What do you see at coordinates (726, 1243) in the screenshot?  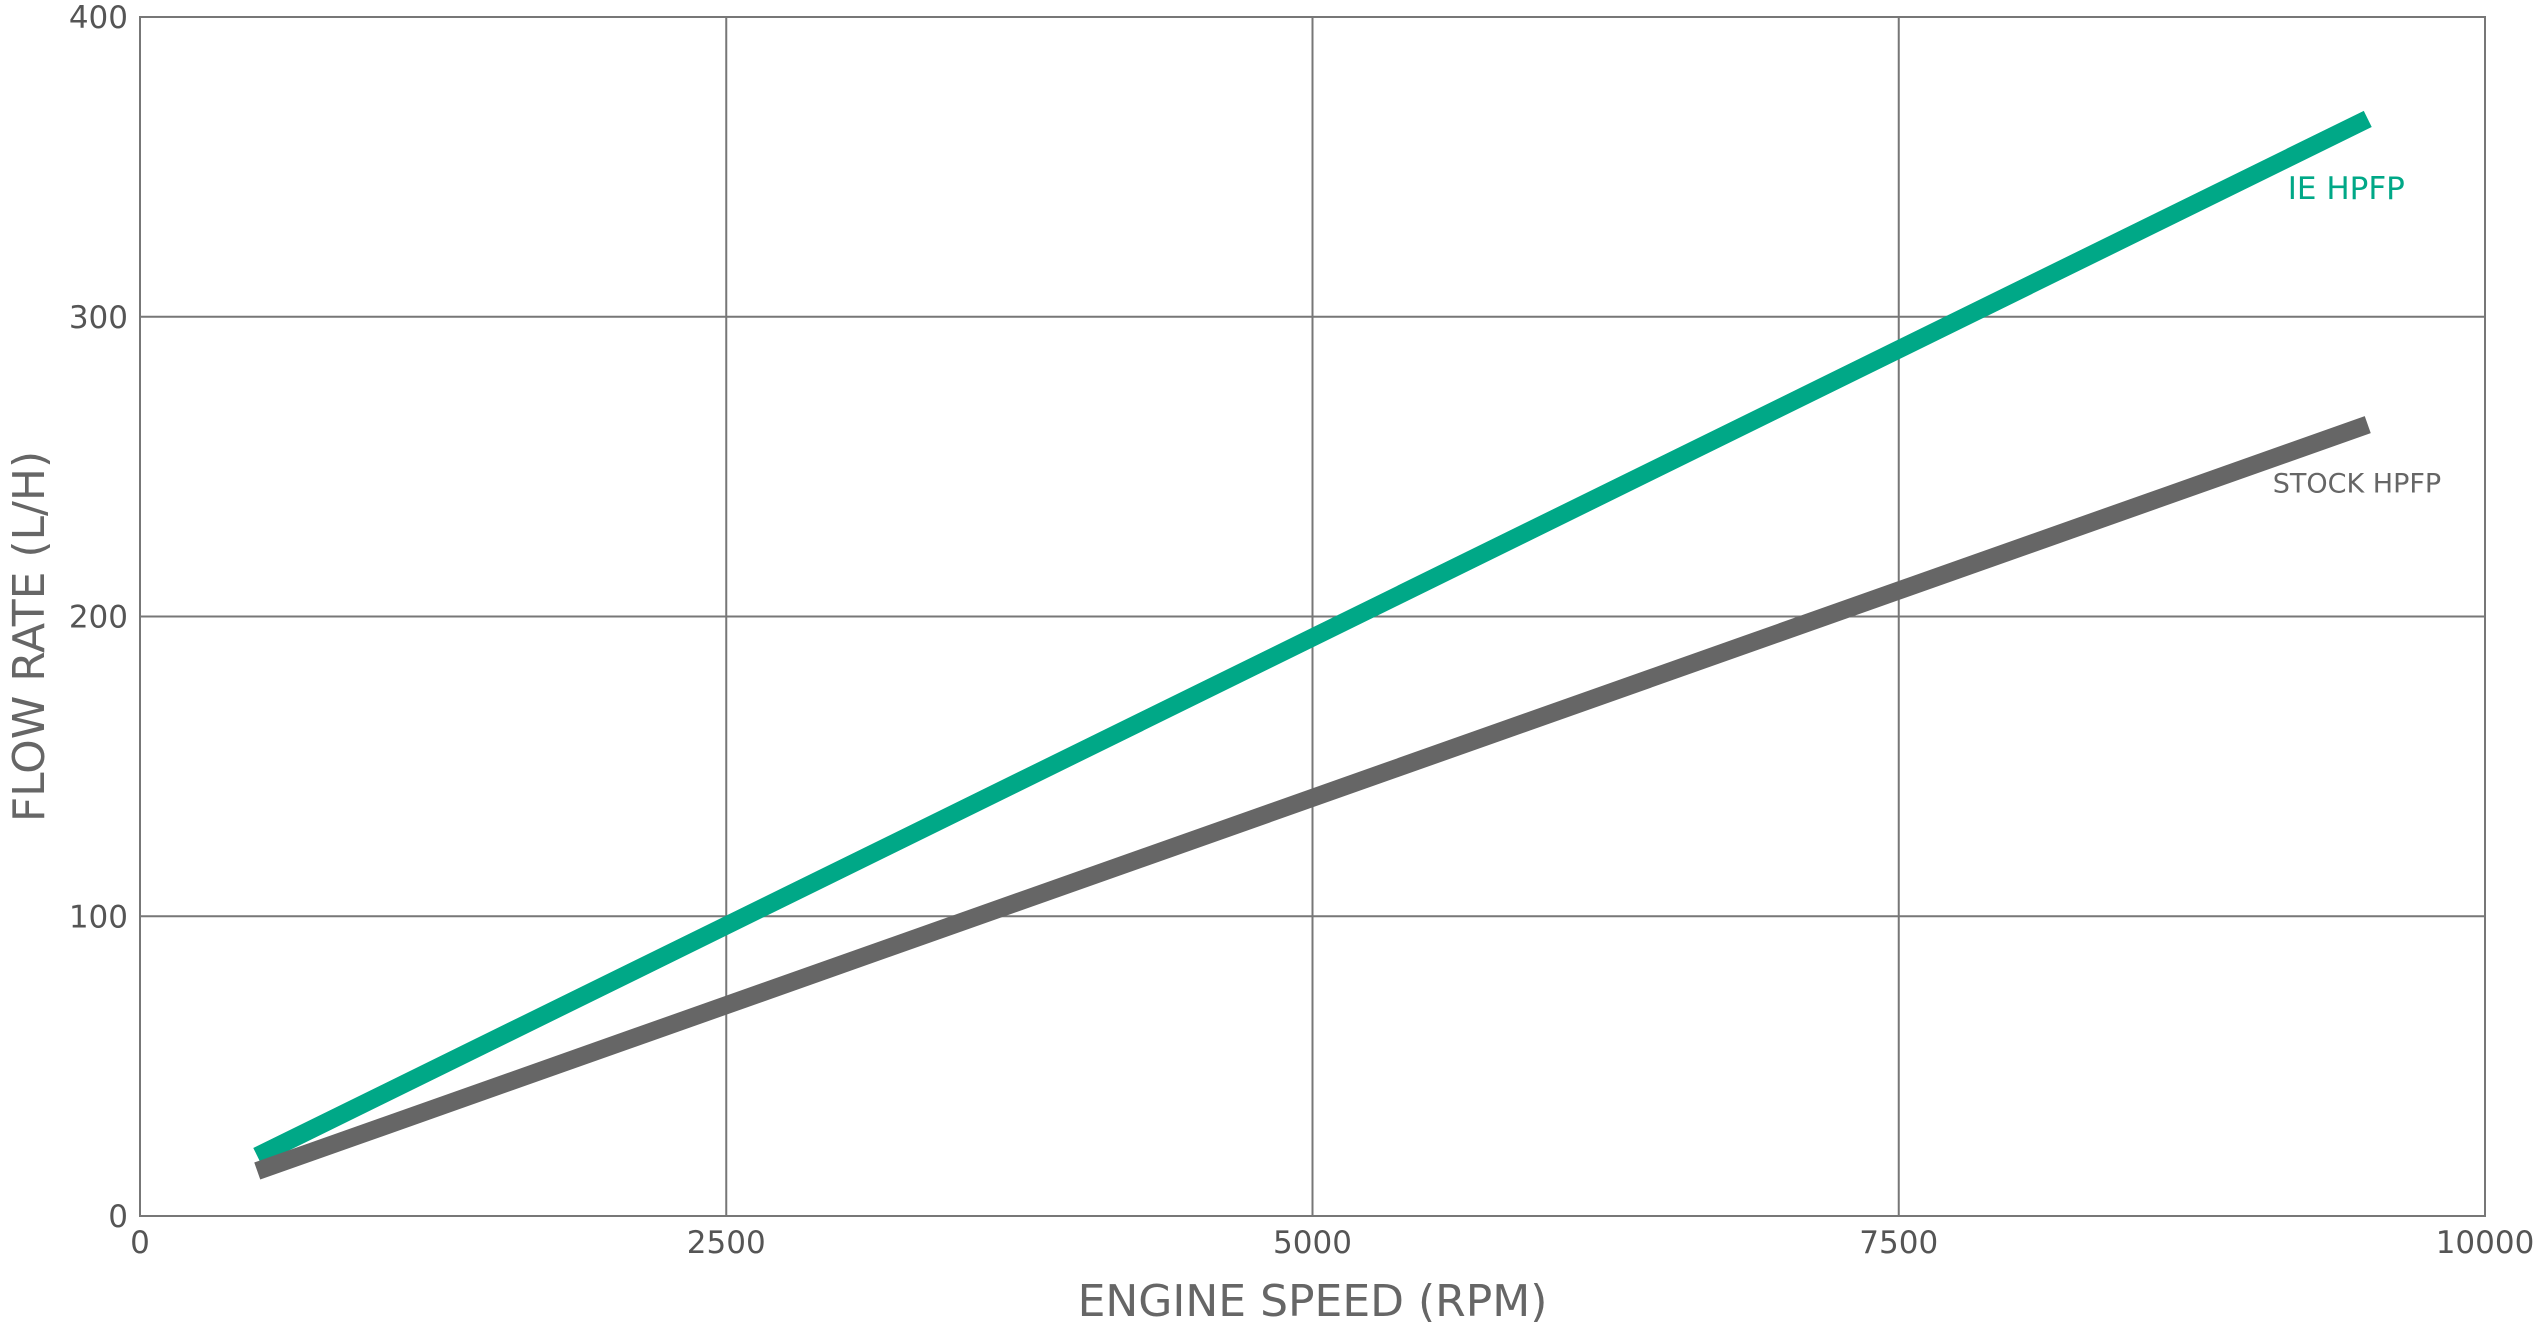 I see `x-tick-label: 2500` at bounding box center [726, 1243].